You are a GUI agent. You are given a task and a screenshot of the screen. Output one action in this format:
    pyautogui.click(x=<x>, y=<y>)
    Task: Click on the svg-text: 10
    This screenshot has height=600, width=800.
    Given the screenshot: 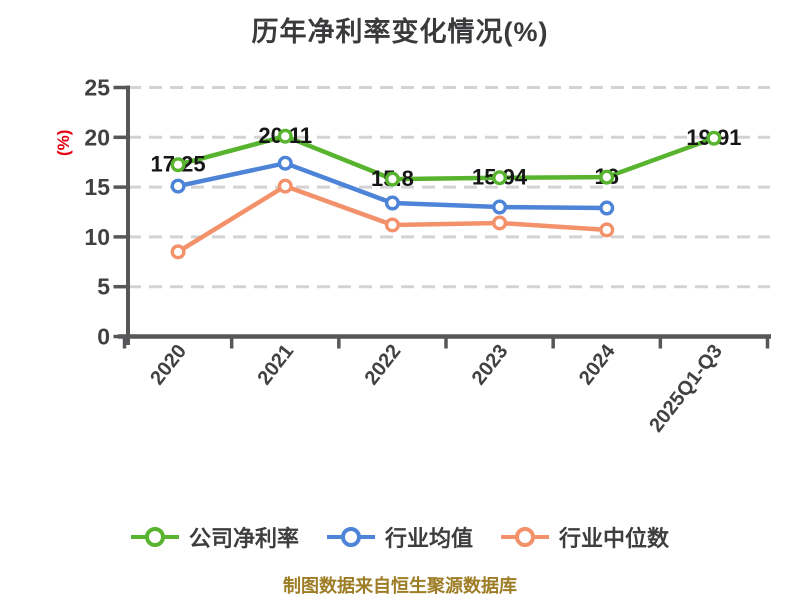 What is the action you would take?
    pyautogui.click(x=97, y=237)
    